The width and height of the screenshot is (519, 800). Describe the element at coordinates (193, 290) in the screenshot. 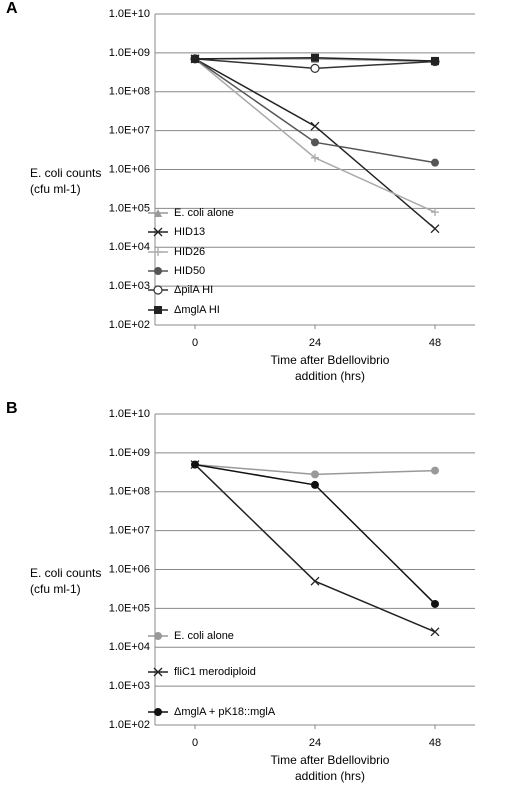

I see `legend-label: ΔpilA HI` at that location.